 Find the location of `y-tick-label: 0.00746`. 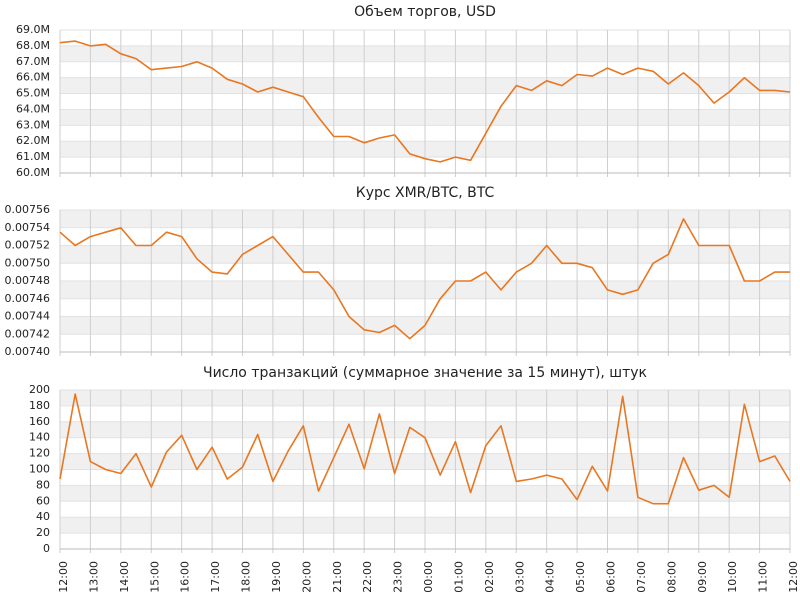

y-tick-label: 0.00746 is located at coordinates (28, 298).